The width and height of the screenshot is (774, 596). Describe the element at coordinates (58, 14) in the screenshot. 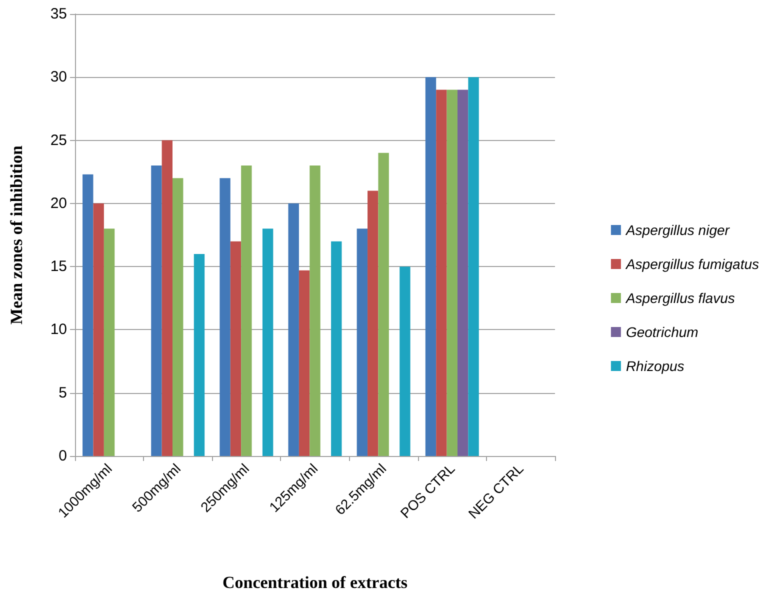

I see `y-tick-label: 35` at that location.